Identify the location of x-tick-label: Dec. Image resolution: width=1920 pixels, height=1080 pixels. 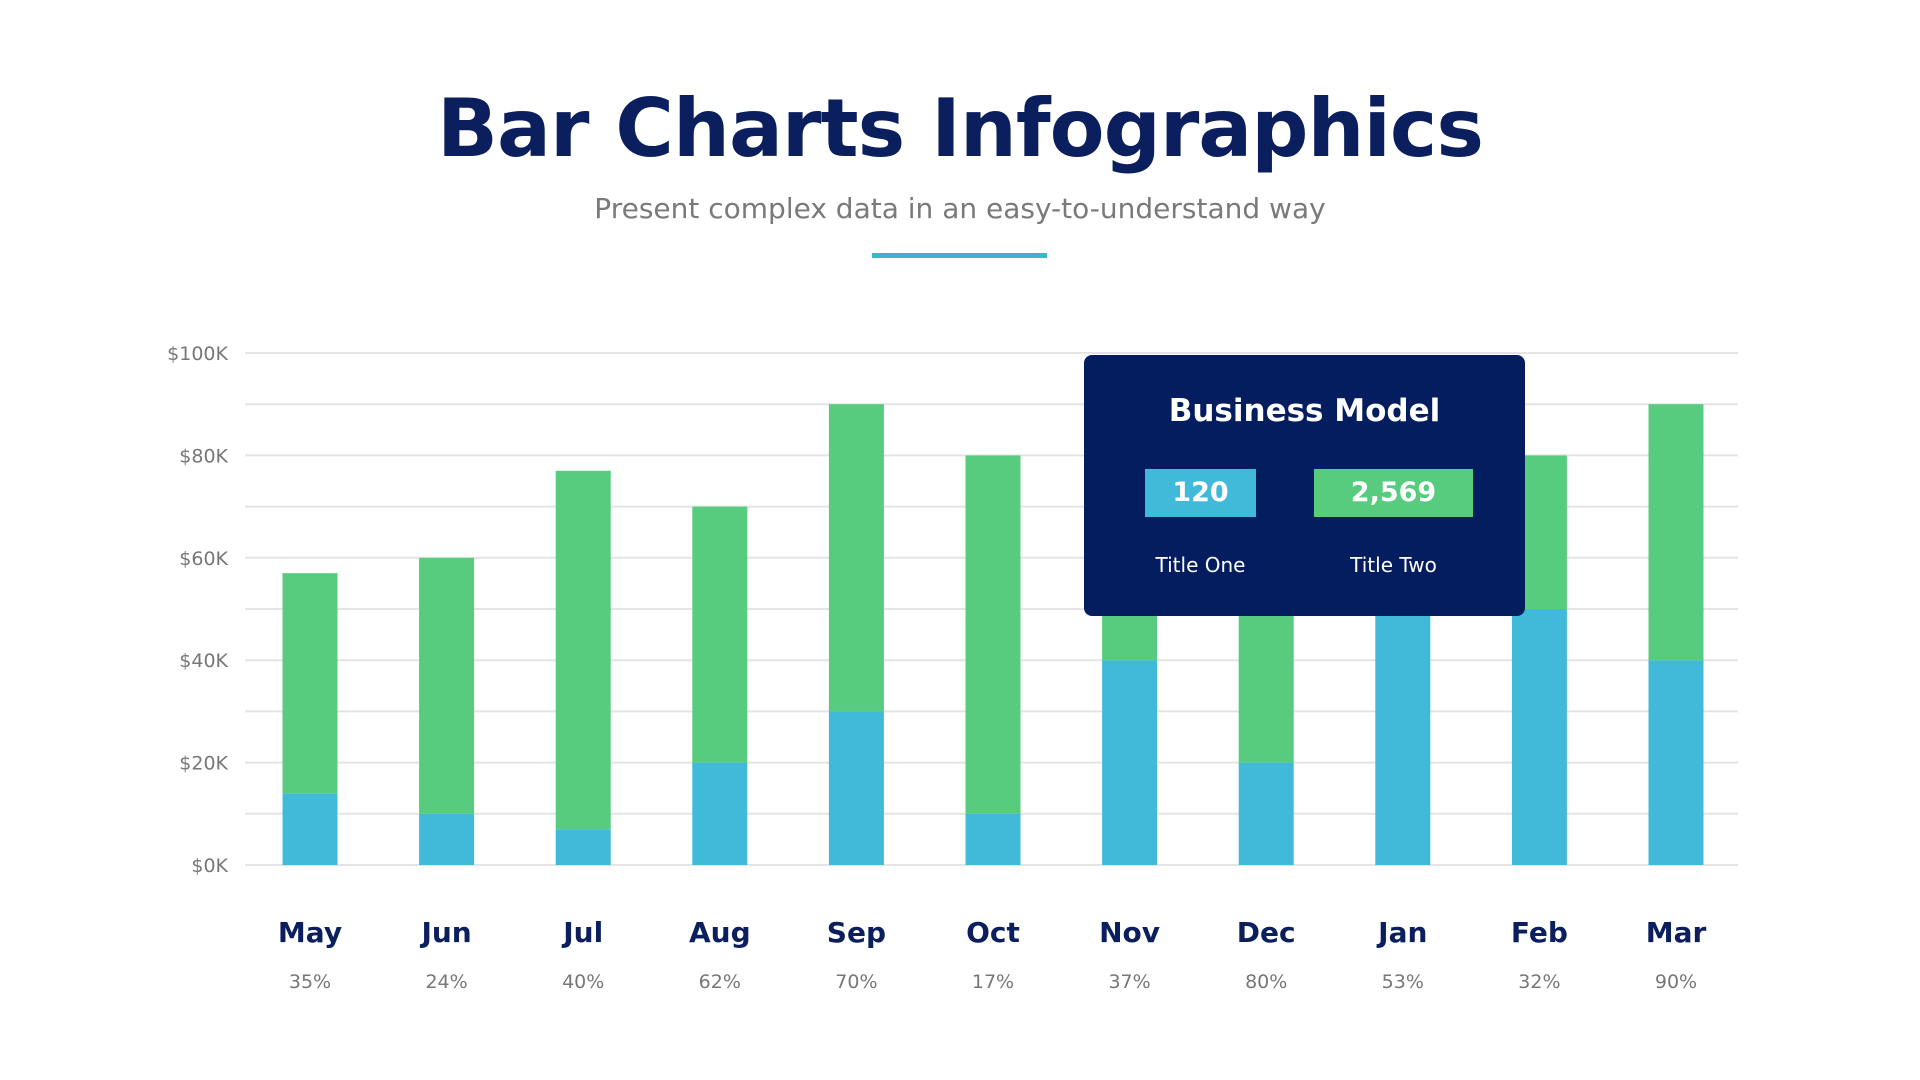
(1266, 932).